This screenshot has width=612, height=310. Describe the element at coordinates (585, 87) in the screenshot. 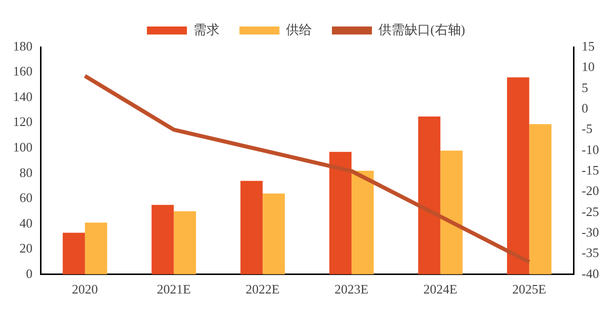

I see `y2-tick-label: 5` at that location.